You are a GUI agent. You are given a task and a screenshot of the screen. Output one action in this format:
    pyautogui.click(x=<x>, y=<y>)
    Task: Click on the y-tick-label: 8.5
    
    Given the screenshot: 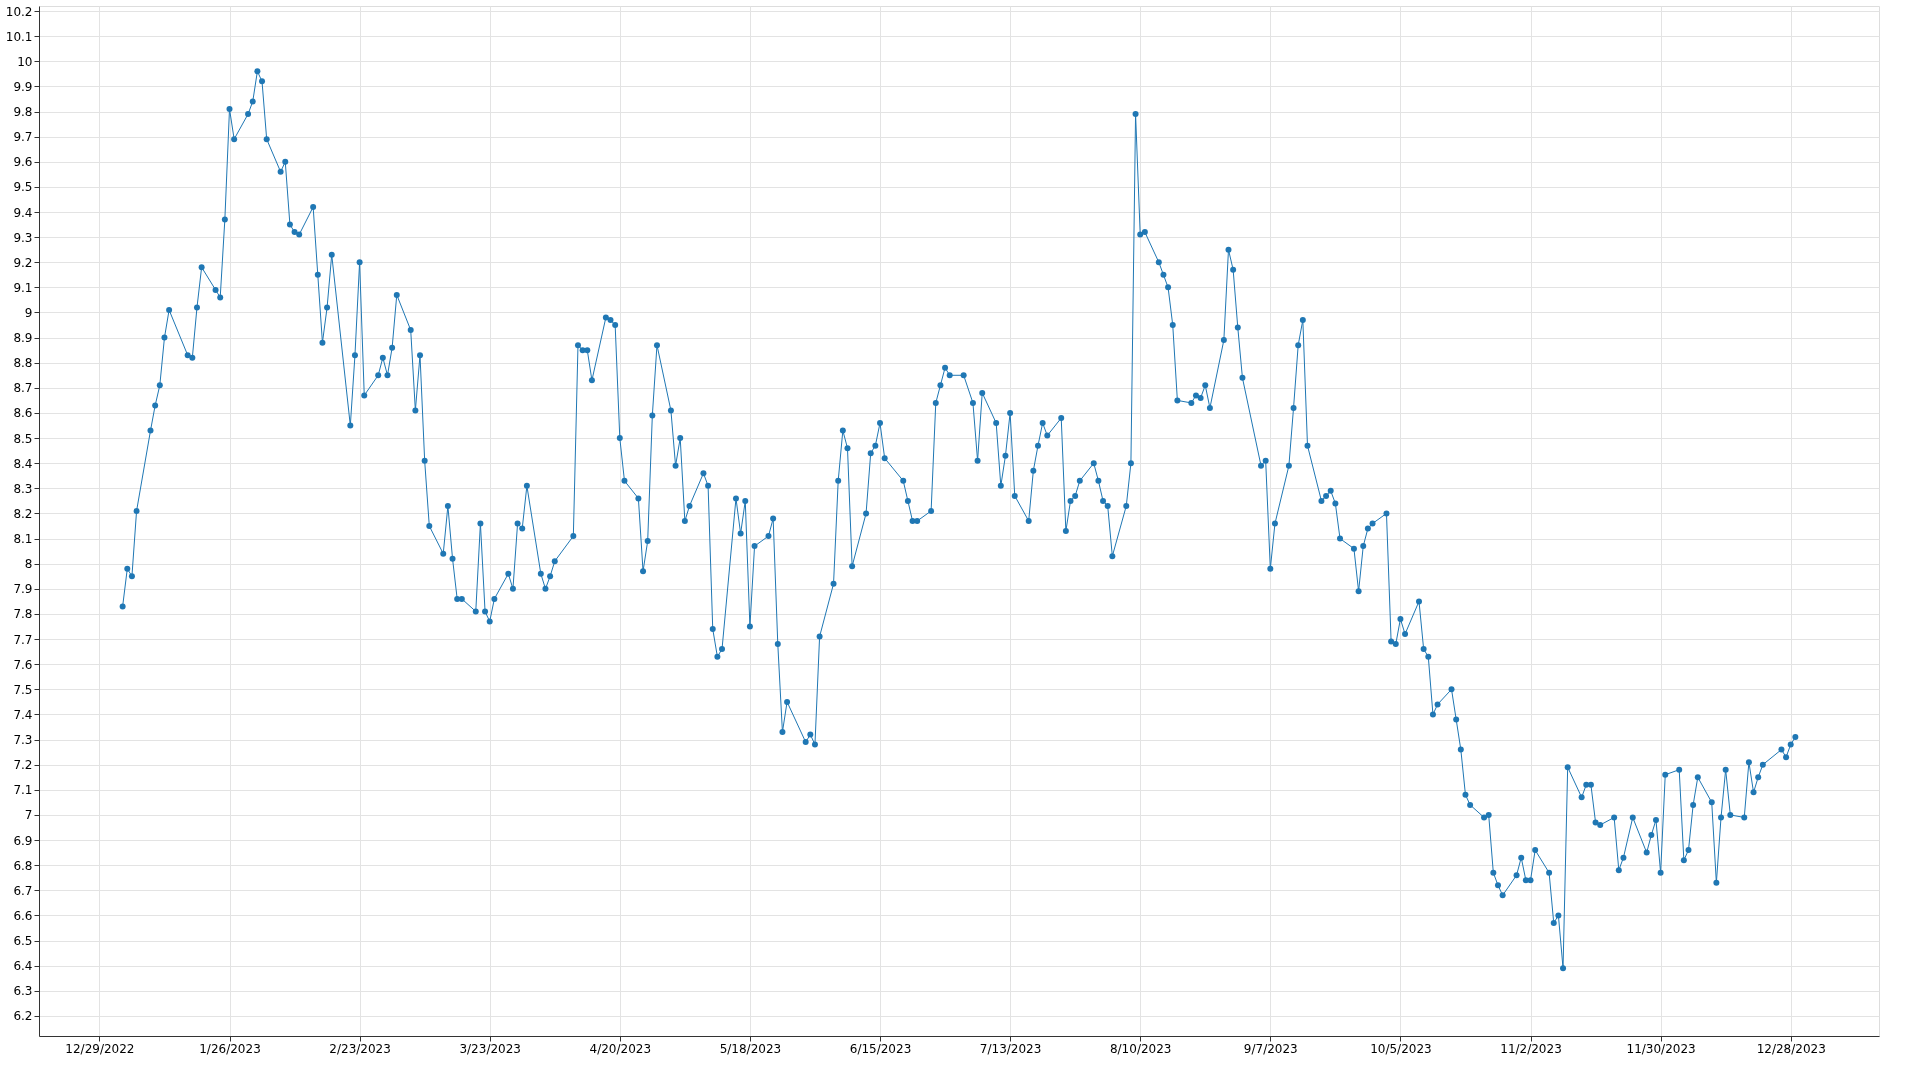 What is the action you would take?
    pyautogui.click(x=23, y=438)
    